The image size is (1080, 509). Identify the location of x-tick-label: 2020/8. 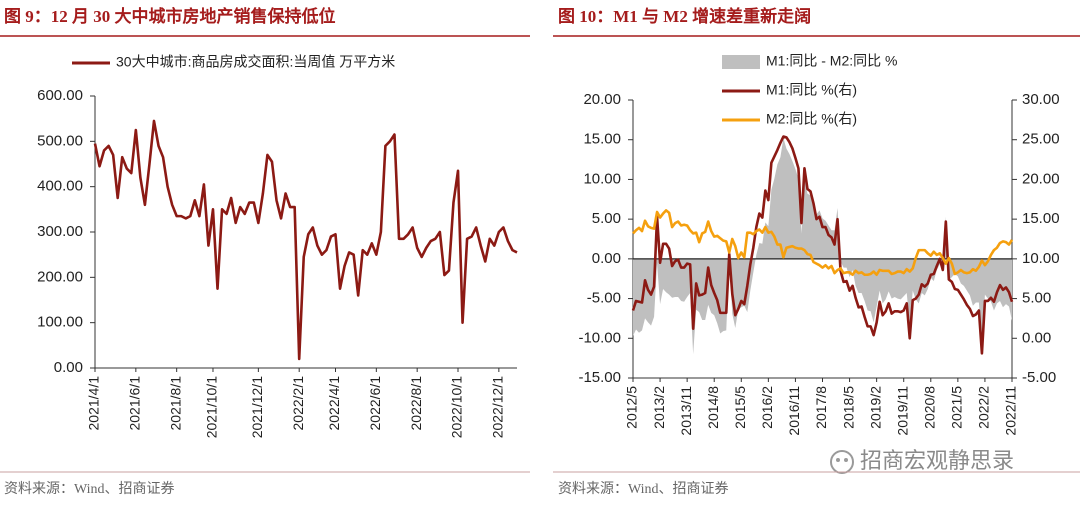
(929, 407).